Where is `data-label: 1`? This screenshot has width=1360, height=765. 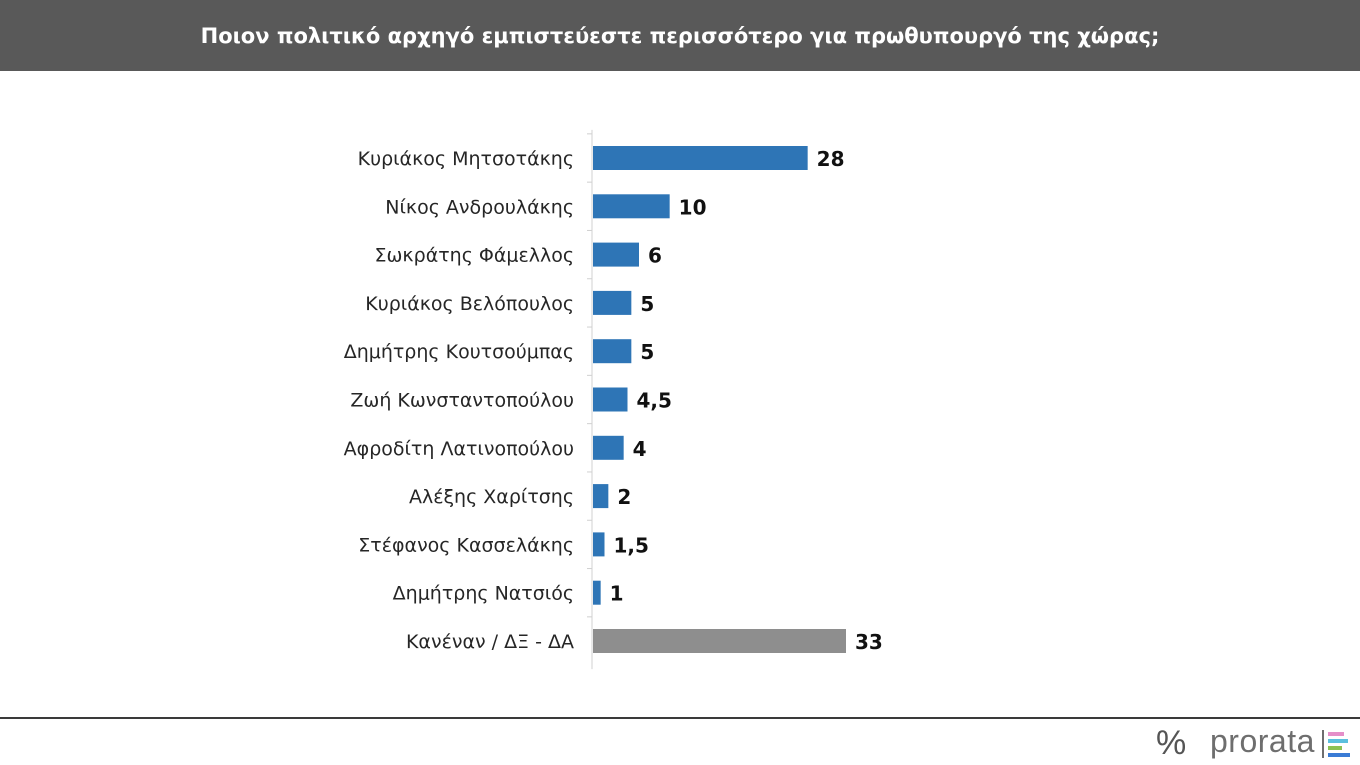 data-label: 1 is located at coordinates (617, 594).